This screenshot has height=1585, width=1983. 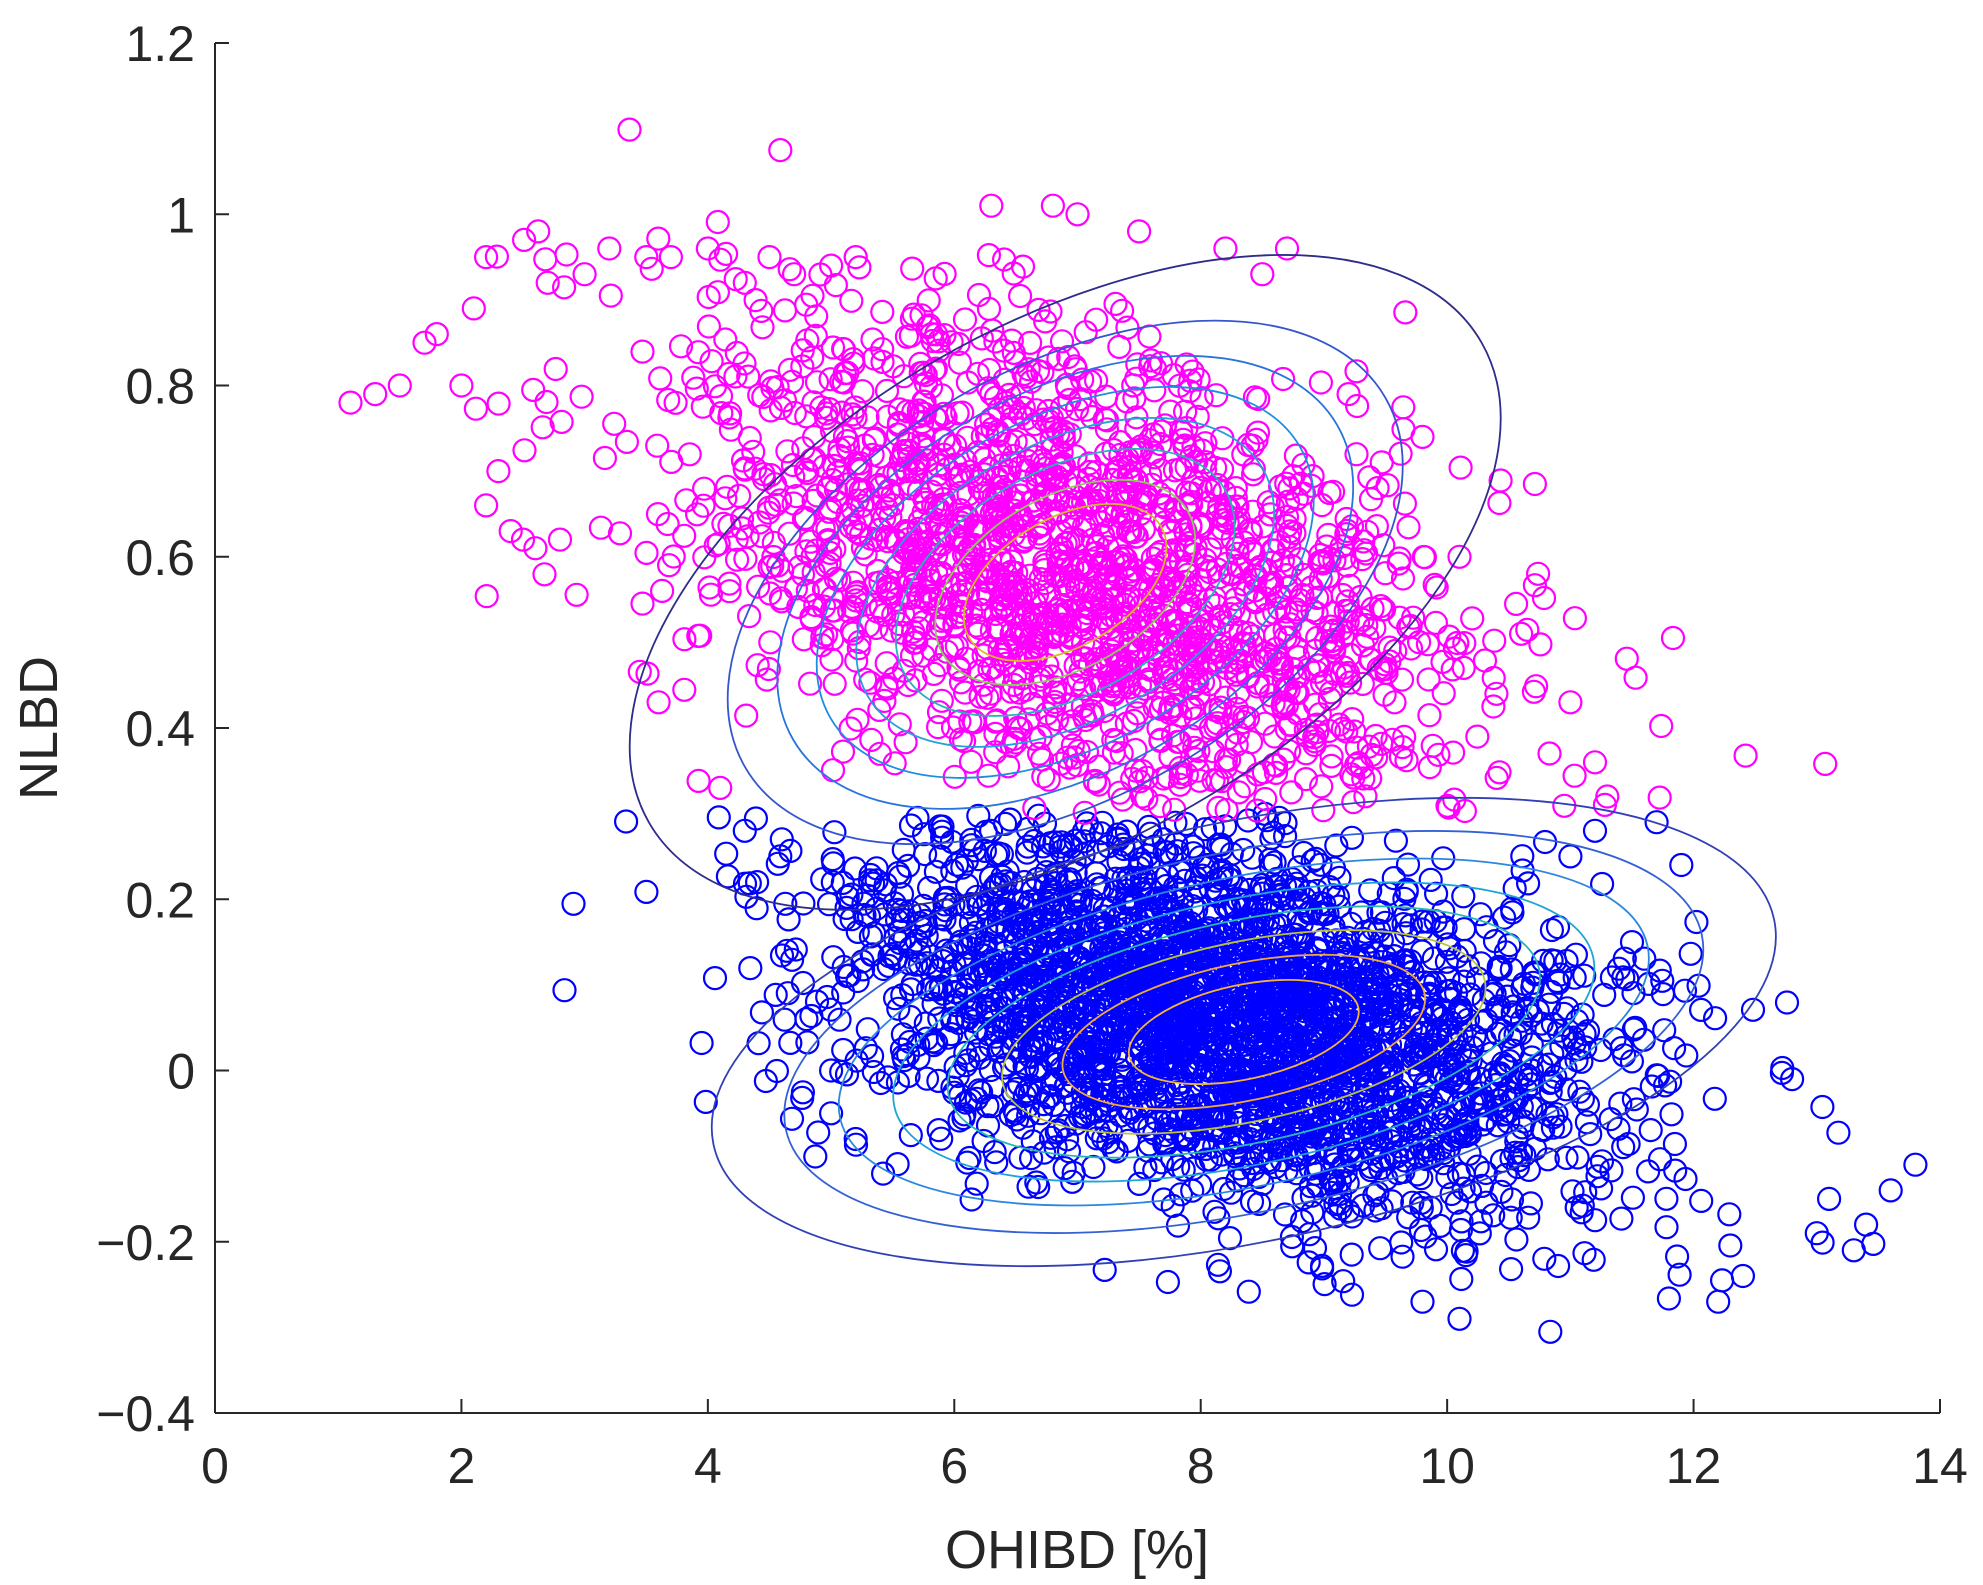 I want to click on x-axis-ticks: 0 2 4 6 8 10 12 14, so click(x=1084, y=1446).